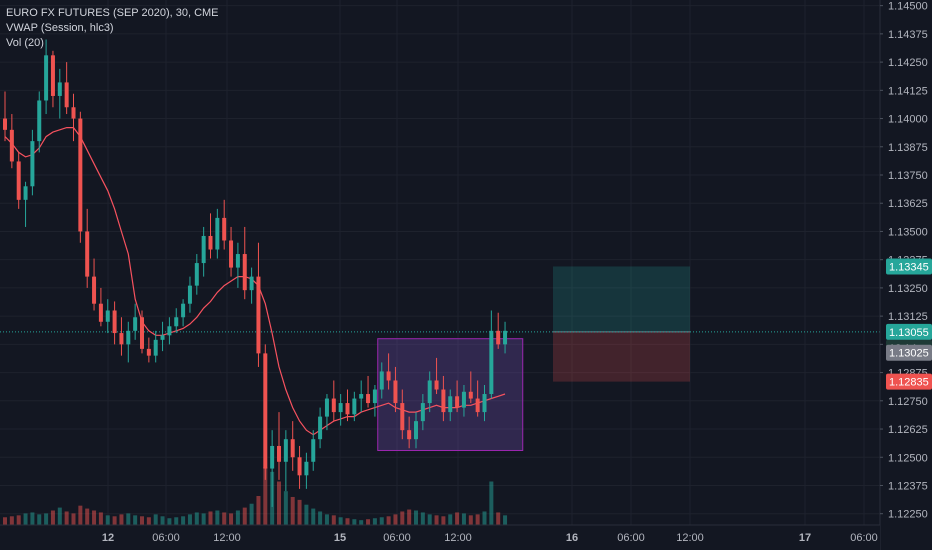  What do you see at coordinates (631, 538) in the screenshot?
I see `time-tick-label: 06:00` at bounding box center [631, 538].